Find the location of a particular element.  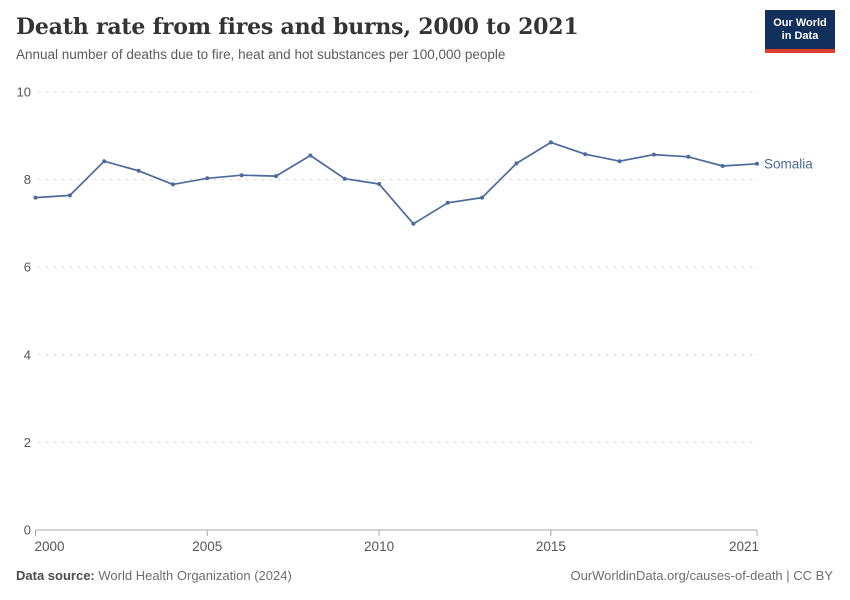

data-line is located at coordinates (396, 183).